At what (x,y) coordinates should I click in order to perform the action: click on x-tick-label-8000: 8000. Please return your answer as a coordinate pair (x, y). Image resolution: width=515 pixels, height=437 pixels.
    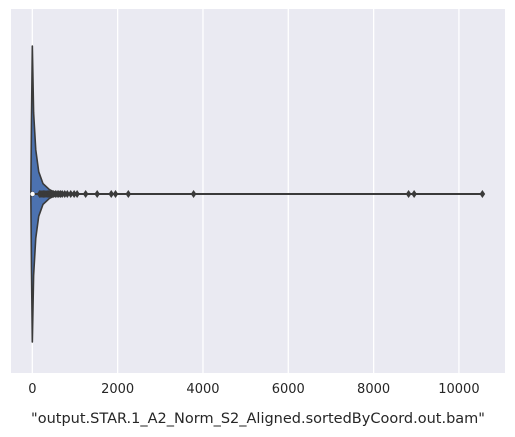
    Looking at the image, I should click on (373, 389).